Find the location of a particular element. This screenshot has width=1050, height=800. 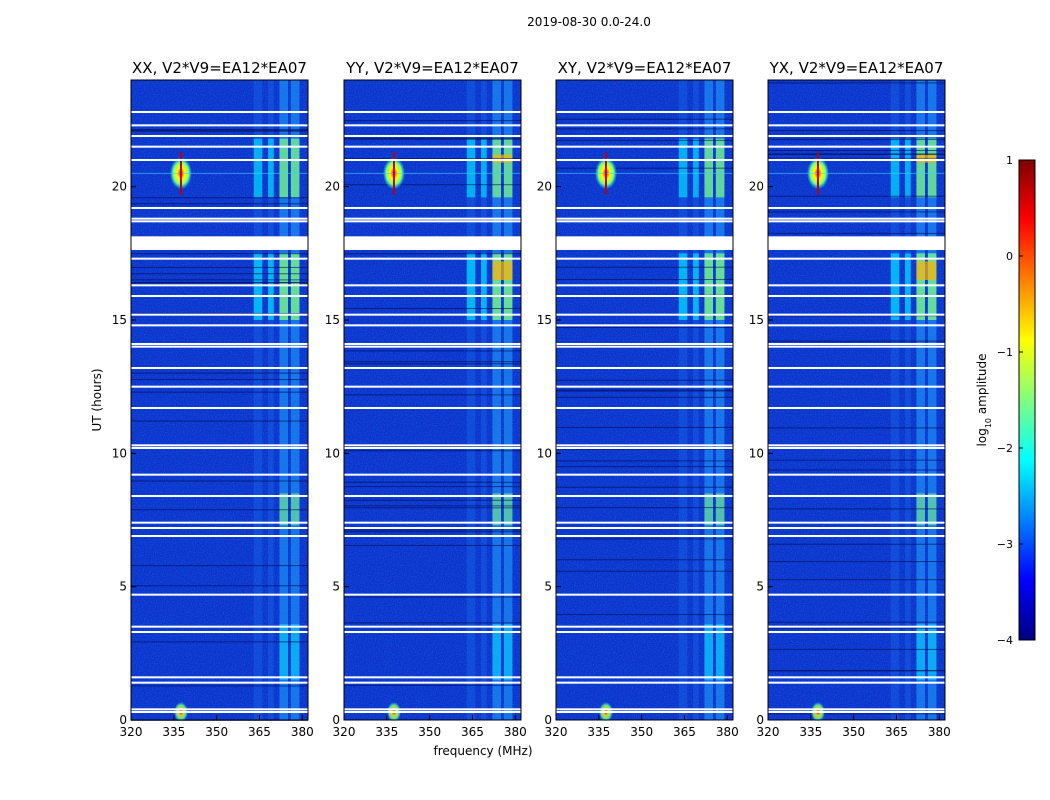

x-tick-label: 380 is located at coordinates (515, 732).